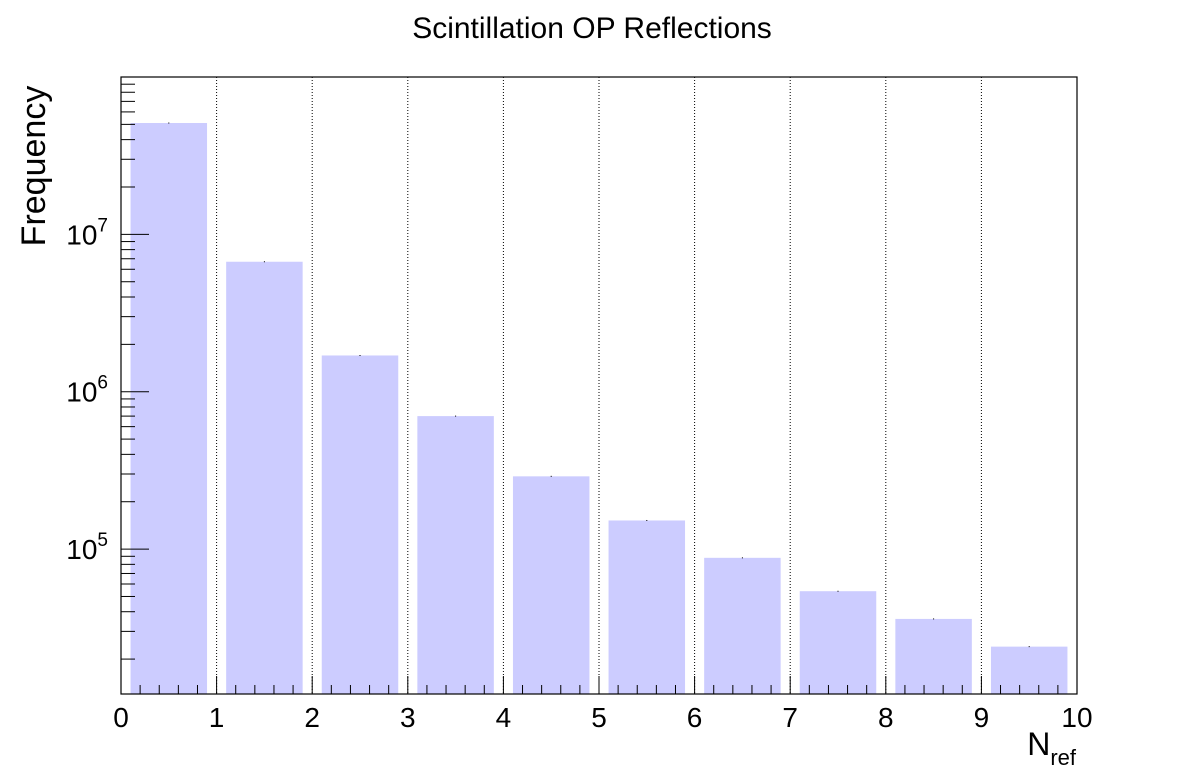  I want to click on x-axis-label-main: N, so click(1038, 744).